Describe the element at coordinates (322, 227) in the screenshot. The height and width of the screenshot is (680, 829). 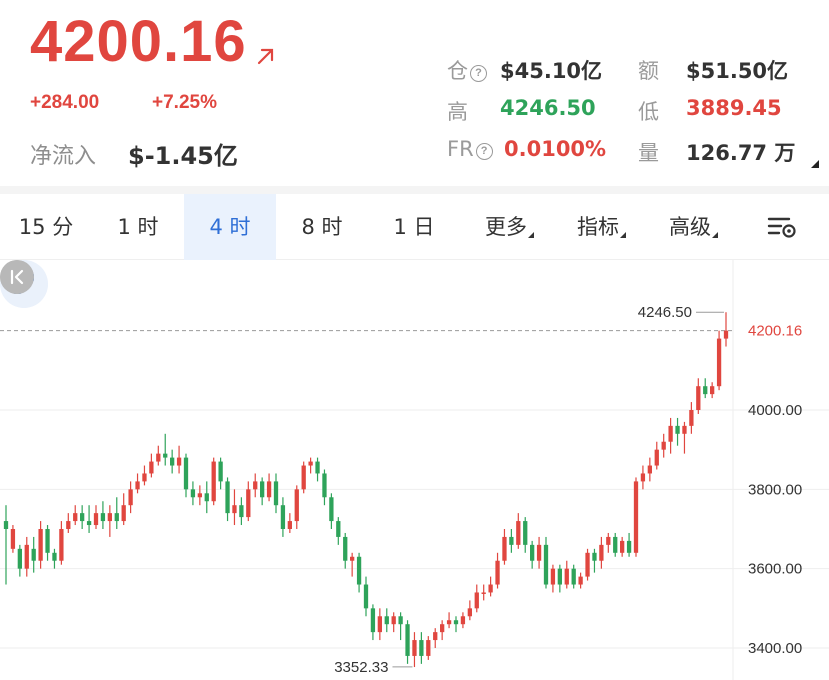
I see `tab-8h: 8 时` at that location.